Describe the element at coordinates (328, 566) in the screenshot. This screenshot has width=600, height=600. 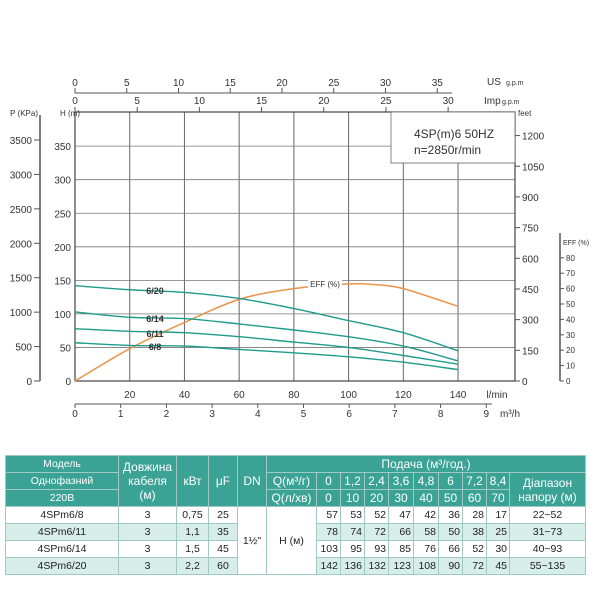
I see `head-value-cell: 142` at that location.